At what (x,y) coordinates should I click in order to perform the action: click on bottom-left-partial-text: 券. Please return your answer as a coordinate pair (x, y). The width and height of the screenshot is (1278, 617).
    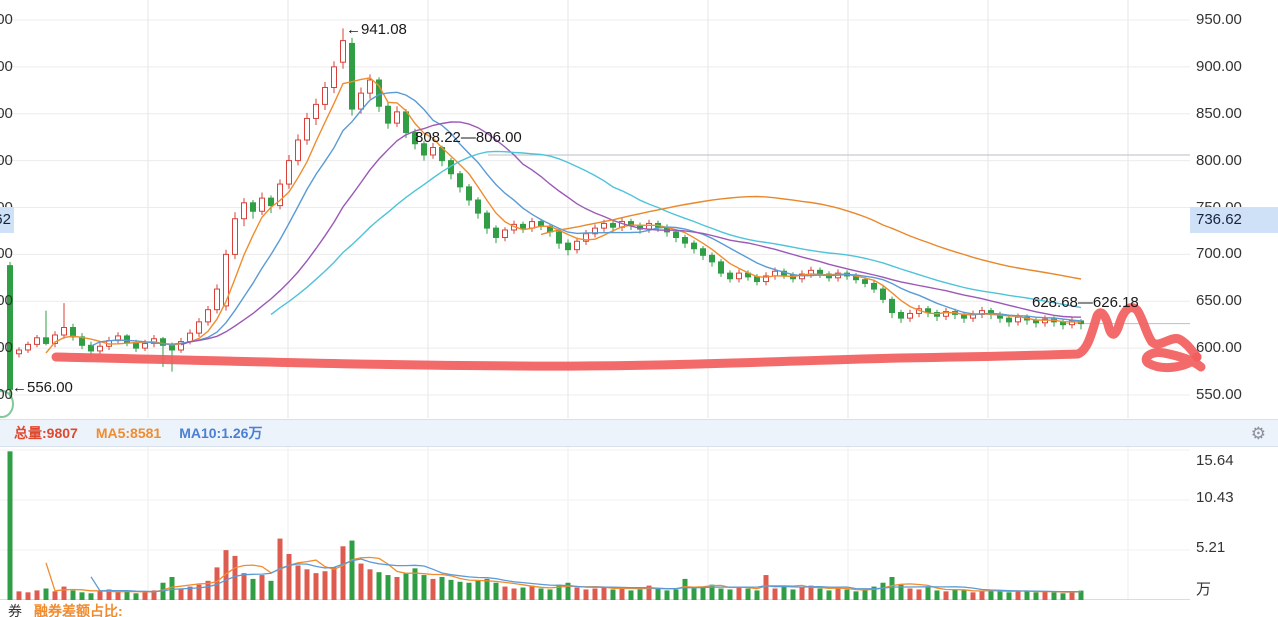
    Looking at the image, I should click on (15, 610).